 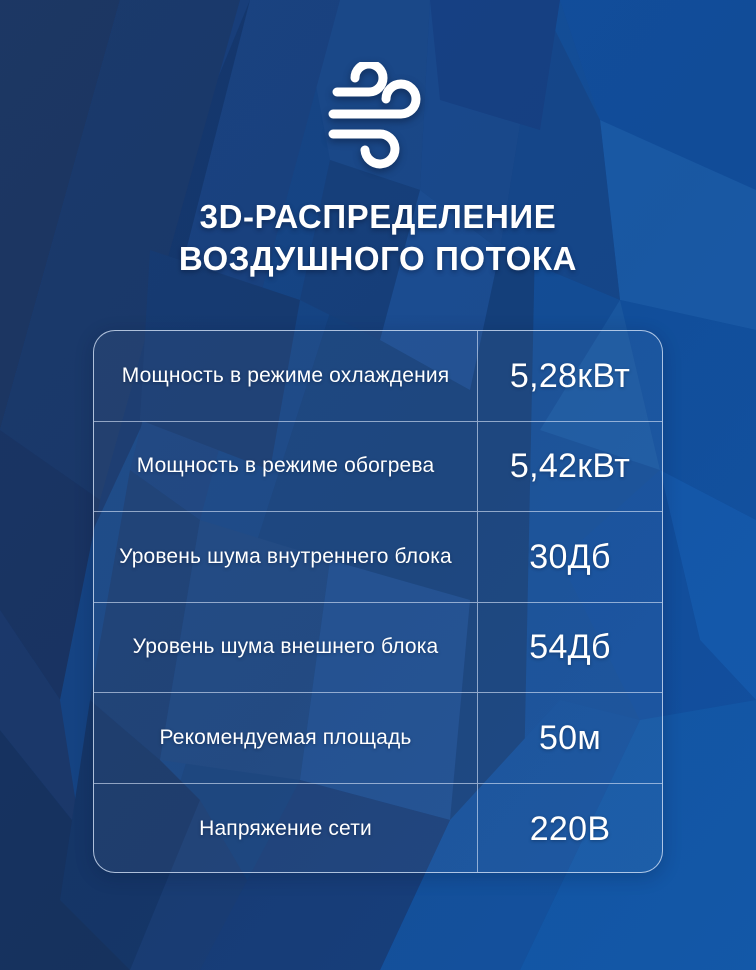 I want to click on spec-label: Мощность в режиме обогрева, so click(x=286, y=466).